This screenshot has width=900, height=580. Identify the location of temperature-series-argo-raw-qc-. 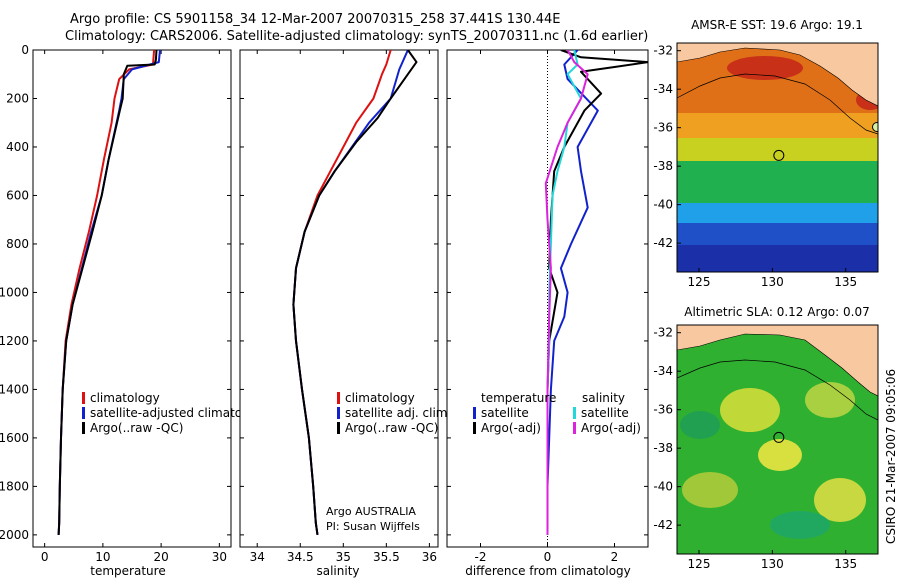
(107, 292).